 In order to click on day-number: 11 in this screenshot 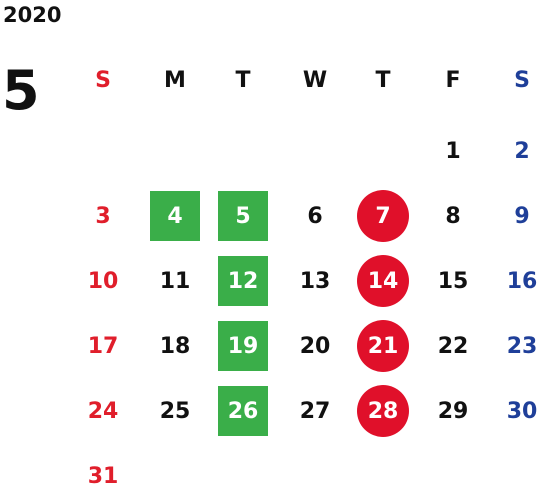, I will do `click(175, 281)`.